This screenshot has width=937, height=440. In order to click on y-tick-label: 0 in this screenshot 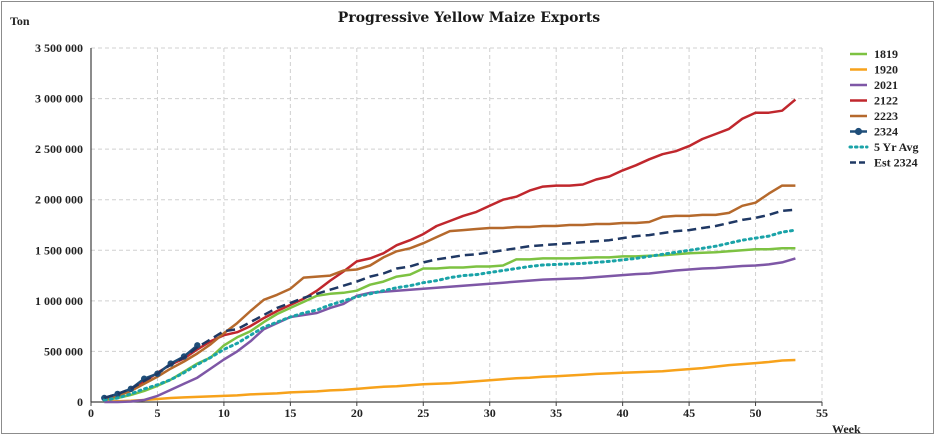, I will do `click(80, 402)`.